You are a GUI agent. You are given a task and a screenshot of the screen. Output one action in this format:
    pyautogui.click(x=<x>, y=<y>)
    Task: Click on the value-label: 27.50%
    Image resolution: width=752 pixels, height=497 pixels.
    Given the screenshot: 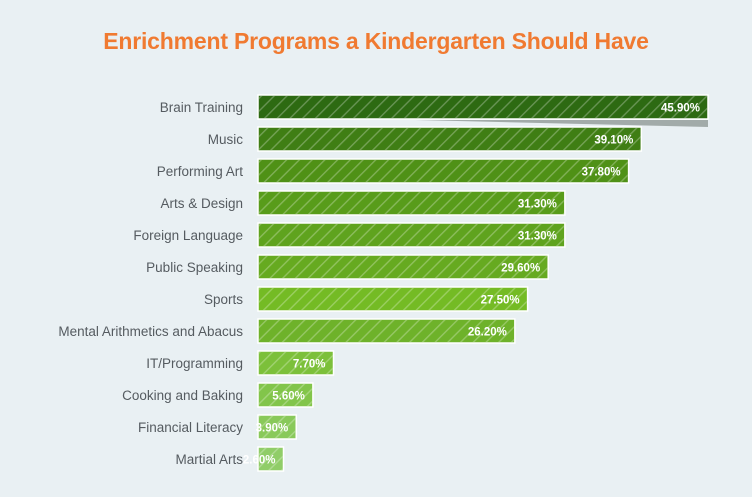 What is the action you would take?
    pyautogui.click(x=500, y=301)
    